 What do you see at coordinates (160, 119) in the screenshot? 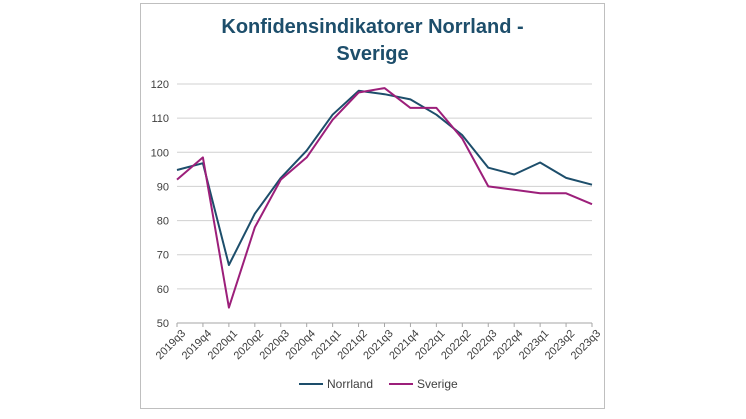
I see `y-tick-label: 110` at bounding box center [160, 119].